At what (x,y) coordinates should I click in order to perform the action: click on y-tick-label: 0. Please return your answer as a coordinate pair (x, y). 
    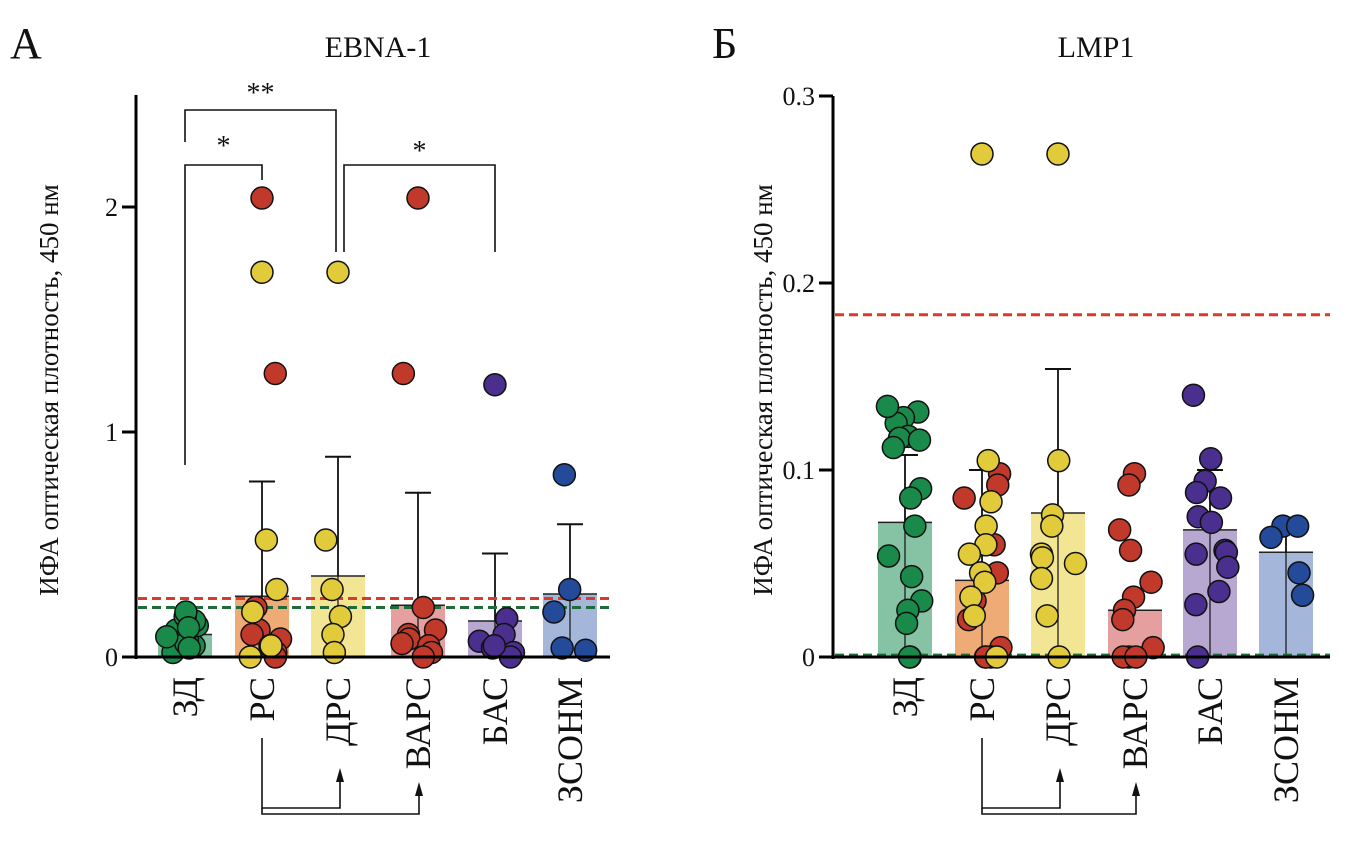
    Looking at the image, I should click on (808, 657).